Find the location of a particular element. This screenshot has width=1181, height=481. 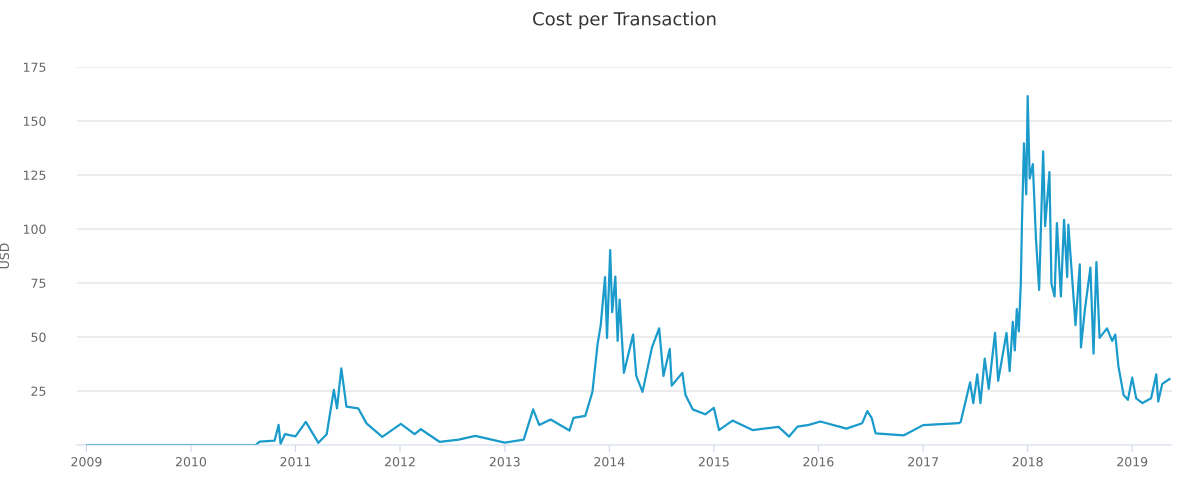

x-tick-label: 2015 is located at coordinates (713, 462).